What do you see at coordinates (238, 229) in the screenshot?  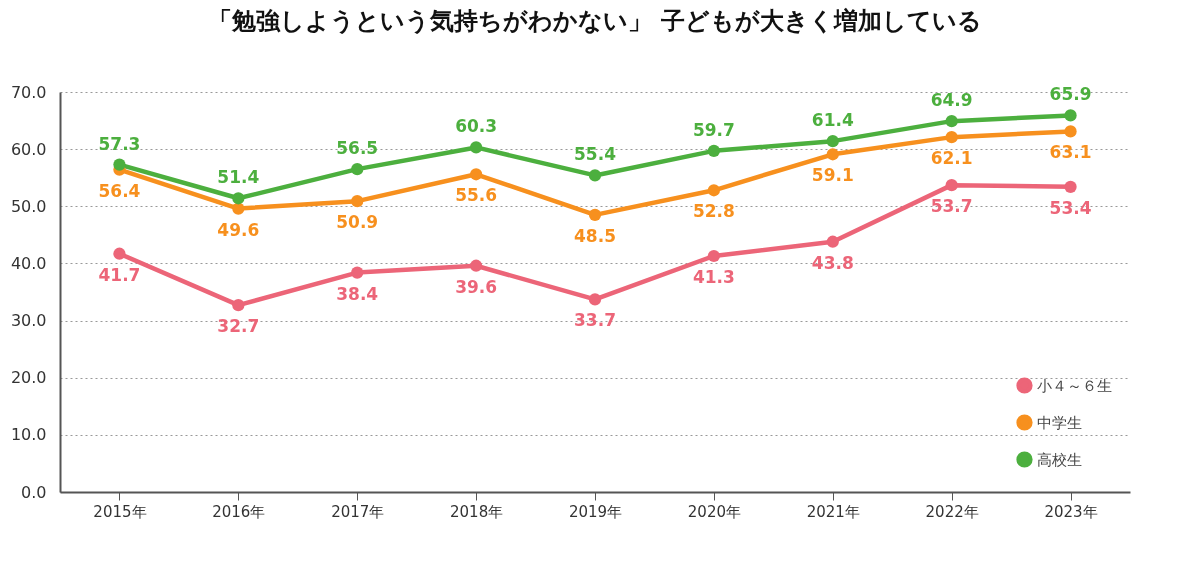 I see `data-label: 49.6` at bounding box center [238, 229].